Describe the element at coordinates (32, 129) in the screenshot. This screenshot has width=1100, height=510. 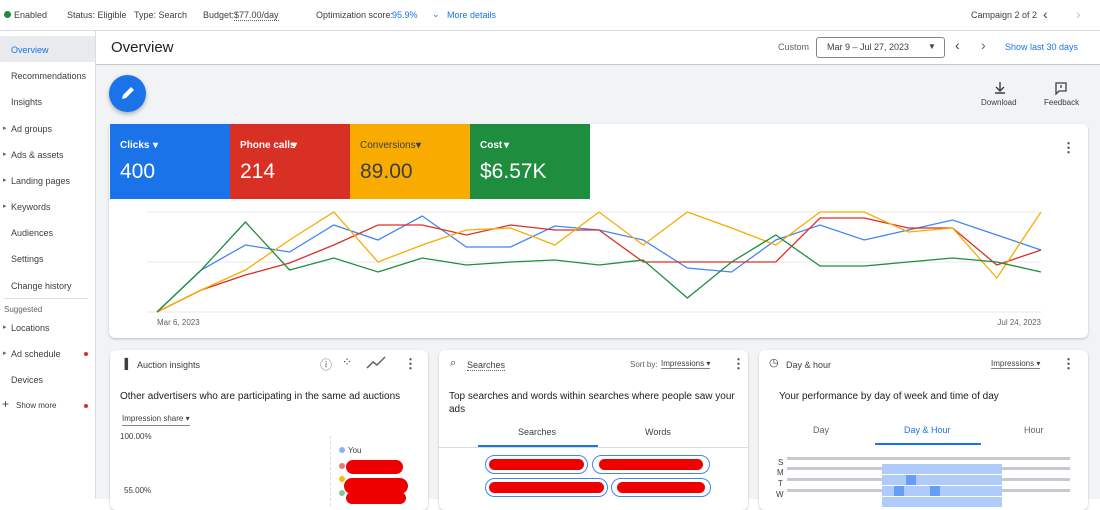
I see `nav-item: Ad groups` at that location.